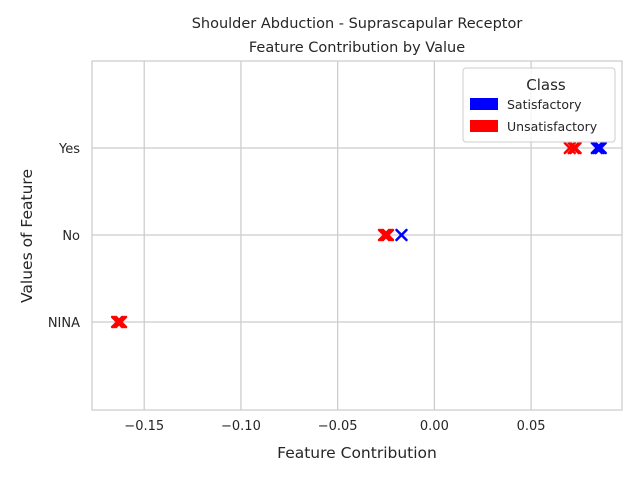 Image resolution: width=640 pixels, height=480 pixels. I want to click on x-axis-label: Feature Contribution, so click(357, 453).